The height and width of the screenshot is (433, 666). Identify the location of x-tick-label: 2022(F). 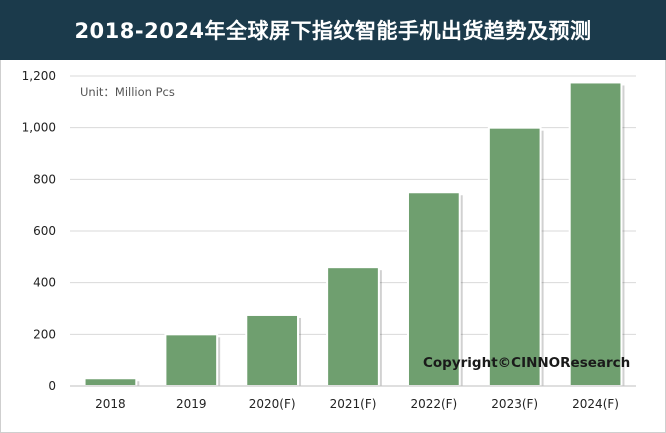
(433, 404).